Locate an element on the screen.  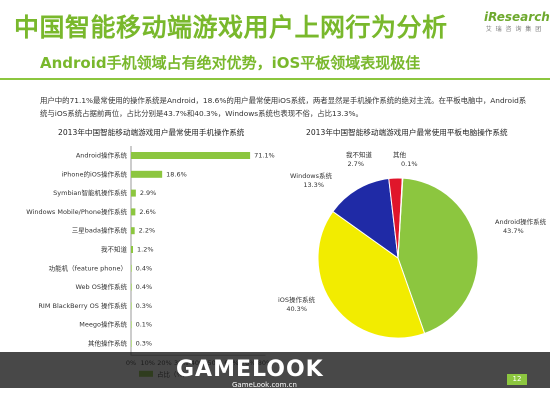
divider is located at coordinates (275, 79).